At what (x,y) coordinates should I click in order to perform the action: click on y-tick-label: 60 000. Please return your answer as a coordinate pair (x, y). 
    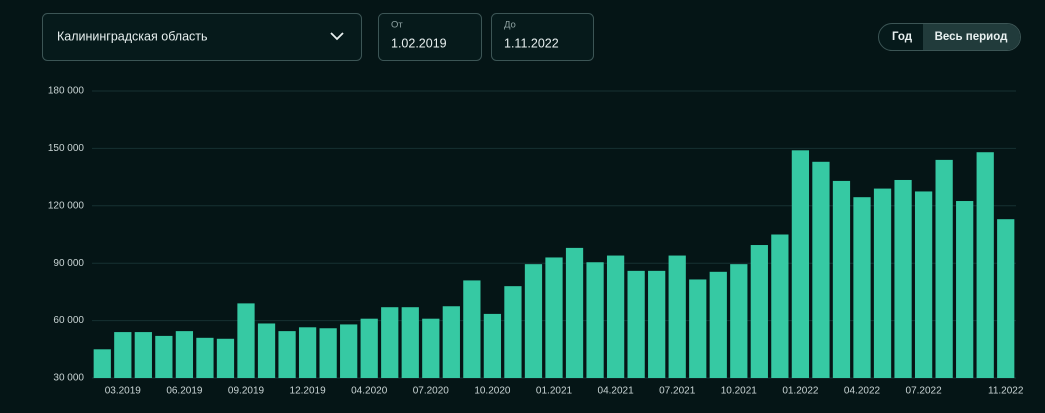
    Looking at the image, I should click on (68, 320).